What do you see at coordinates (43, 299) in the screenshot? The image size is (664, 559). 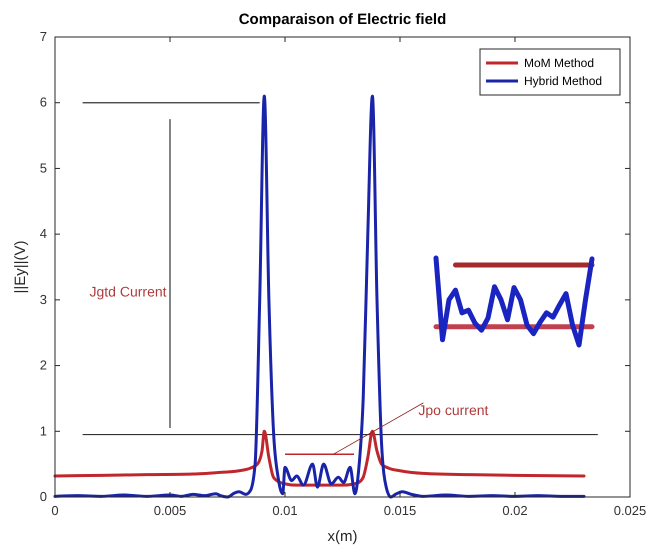 I see `y-tick-label: 3` at bounding box center [43, 299].